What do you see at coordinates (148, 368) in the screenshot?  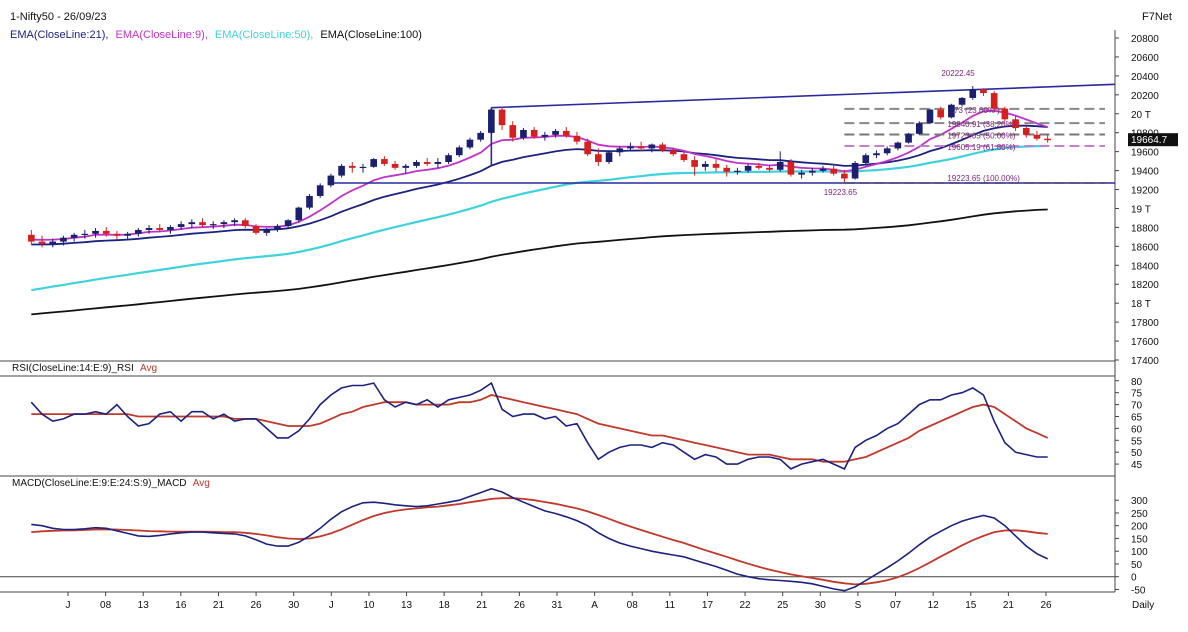 I see `rsi-avg-label: Avg` at bounding box center [148, 368].